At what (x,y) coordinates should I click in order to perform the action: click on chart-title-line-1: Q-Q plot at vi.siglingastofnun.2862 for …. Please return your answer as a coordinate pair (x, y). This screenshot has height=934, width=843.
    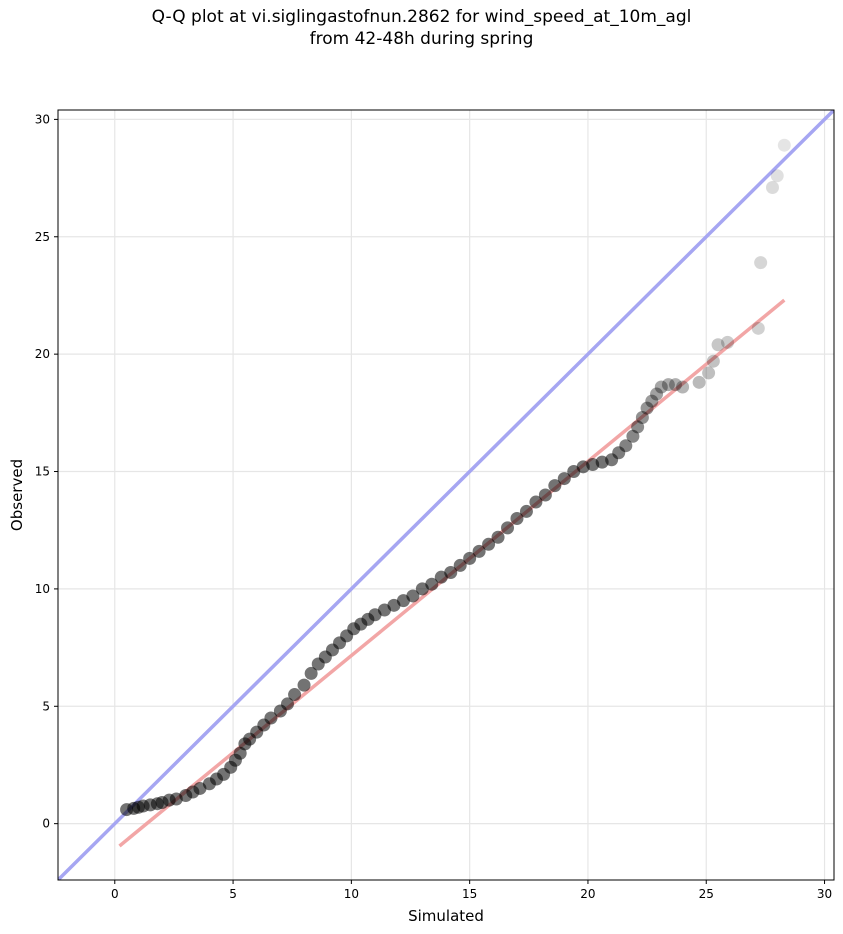
    Looking at the image, I should click on (421, 17).